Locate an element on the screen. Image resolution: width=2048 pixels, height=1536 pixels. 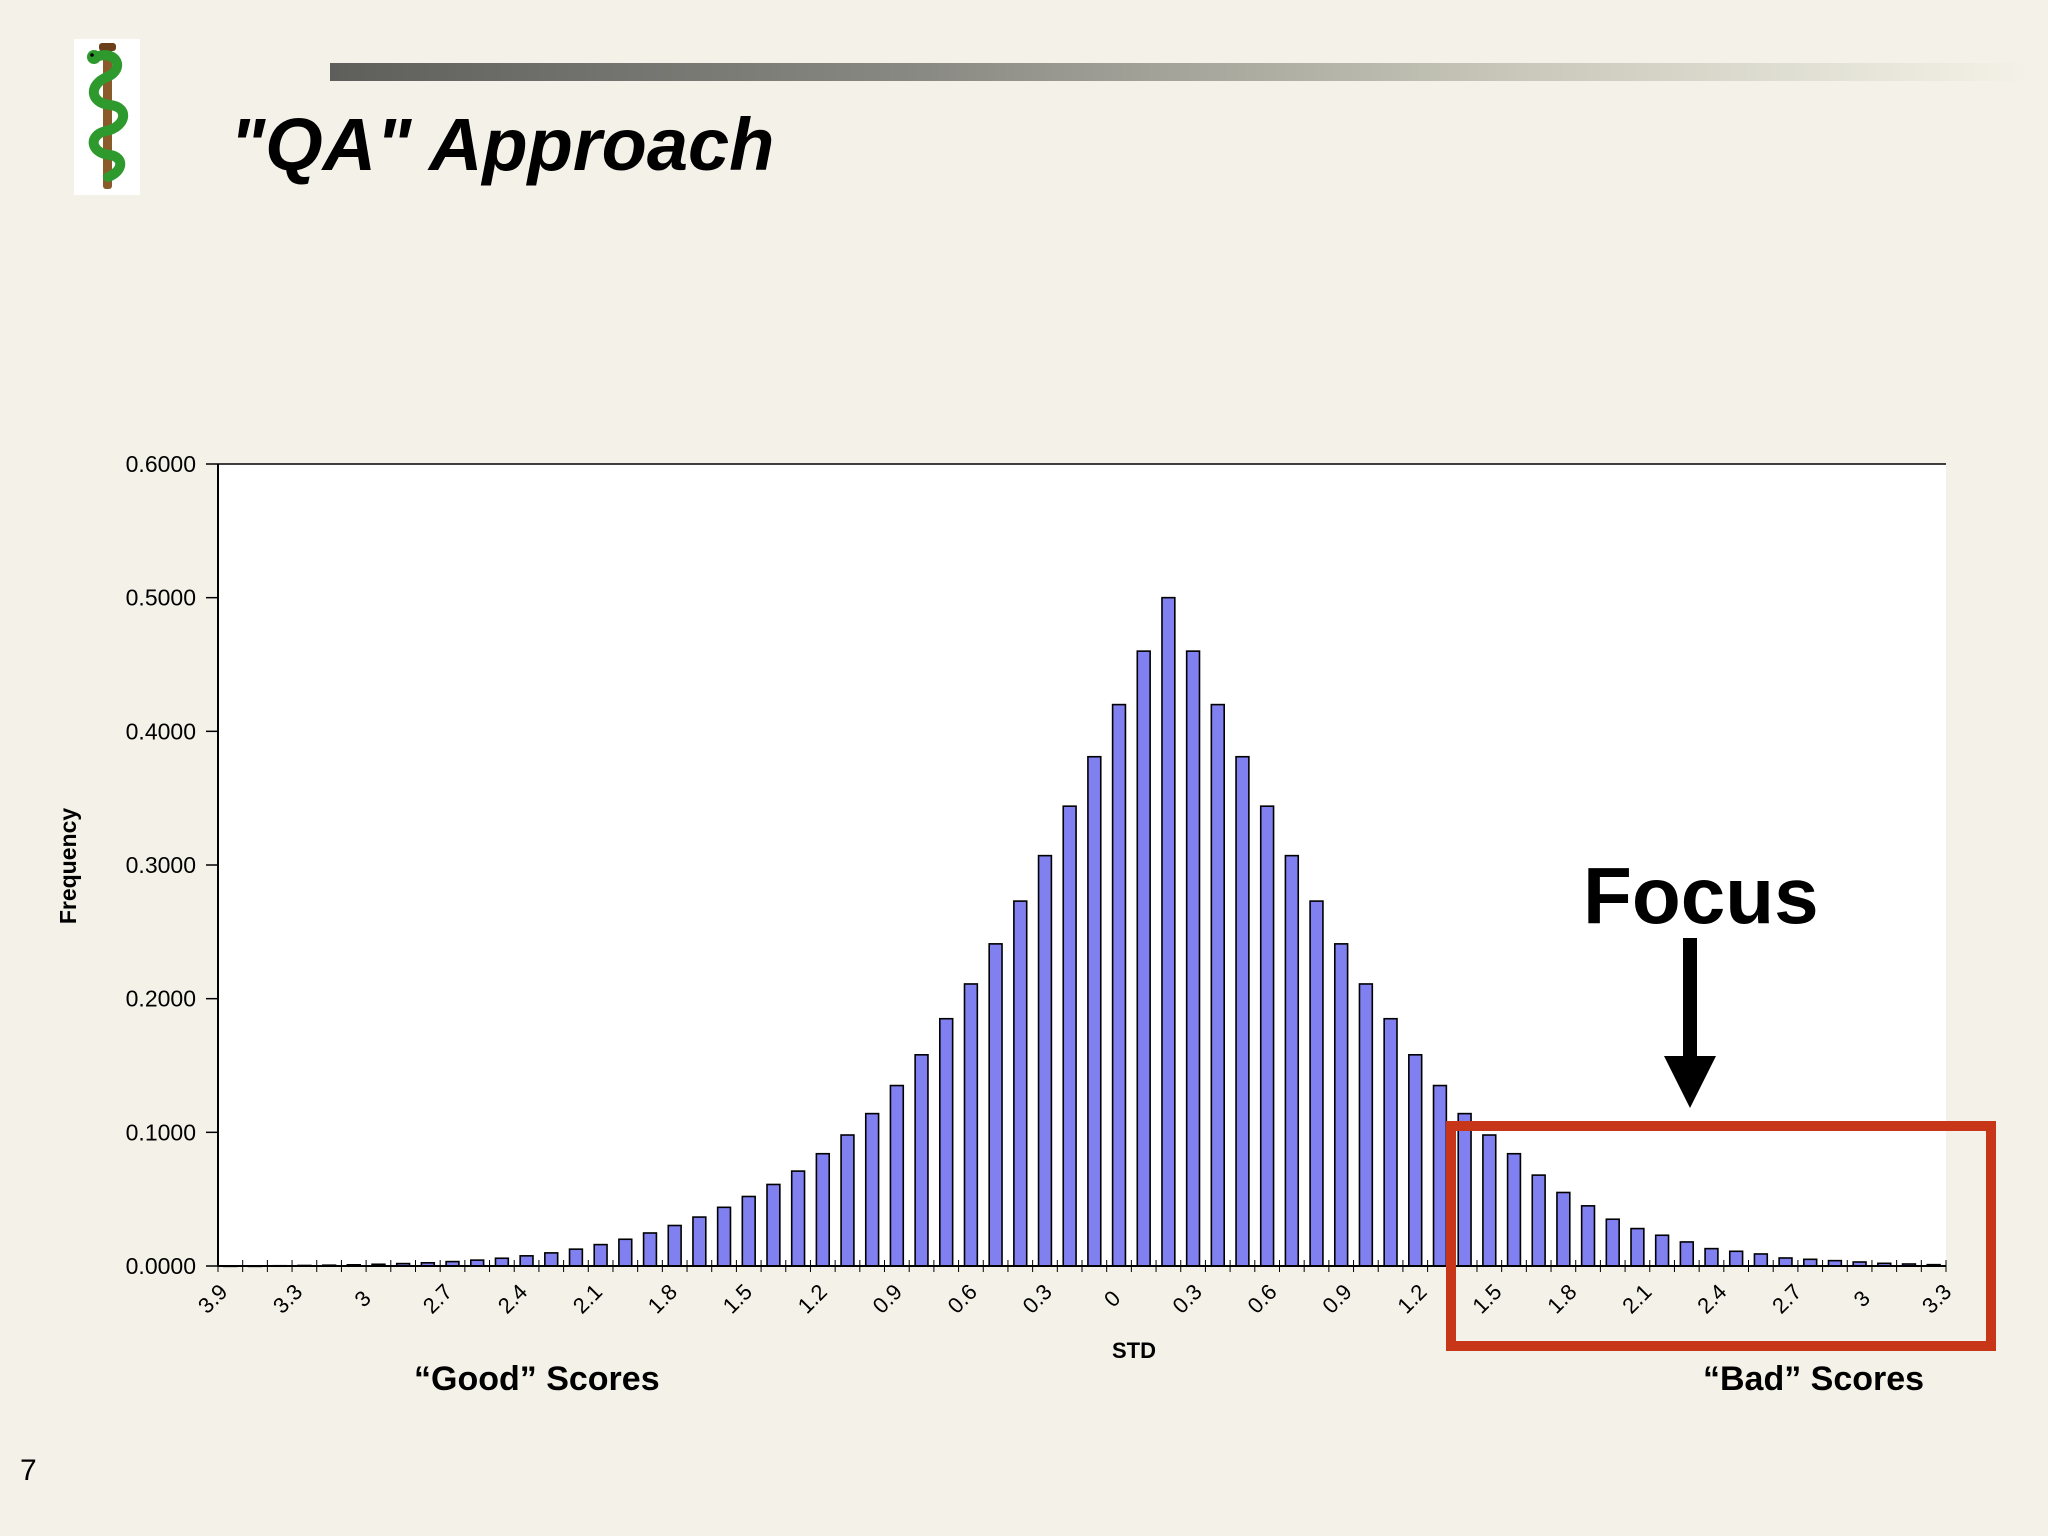
x-tick-label: 1.8 is located at coordinates (662, 1298).